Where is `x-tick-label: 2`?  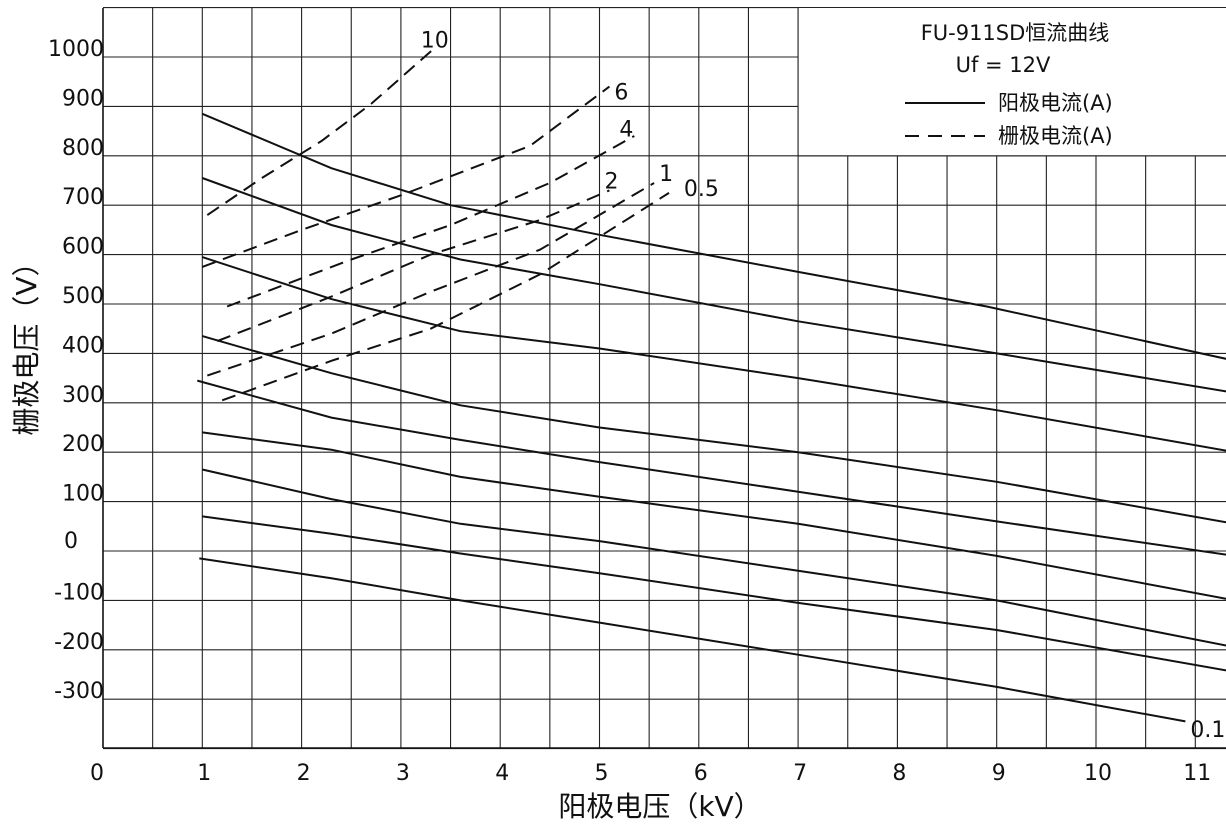
x-tick-label: 2 is located at coordinates (304, 773).